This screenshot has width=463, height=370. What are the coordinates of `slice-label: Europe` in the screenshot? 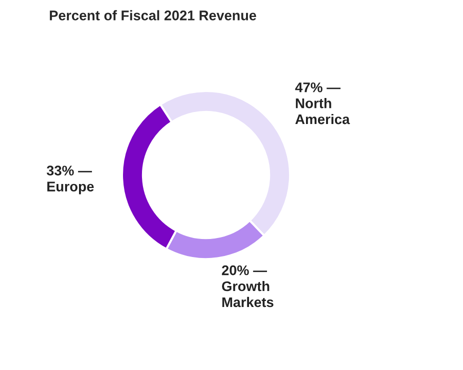 It's located at (70, 188).